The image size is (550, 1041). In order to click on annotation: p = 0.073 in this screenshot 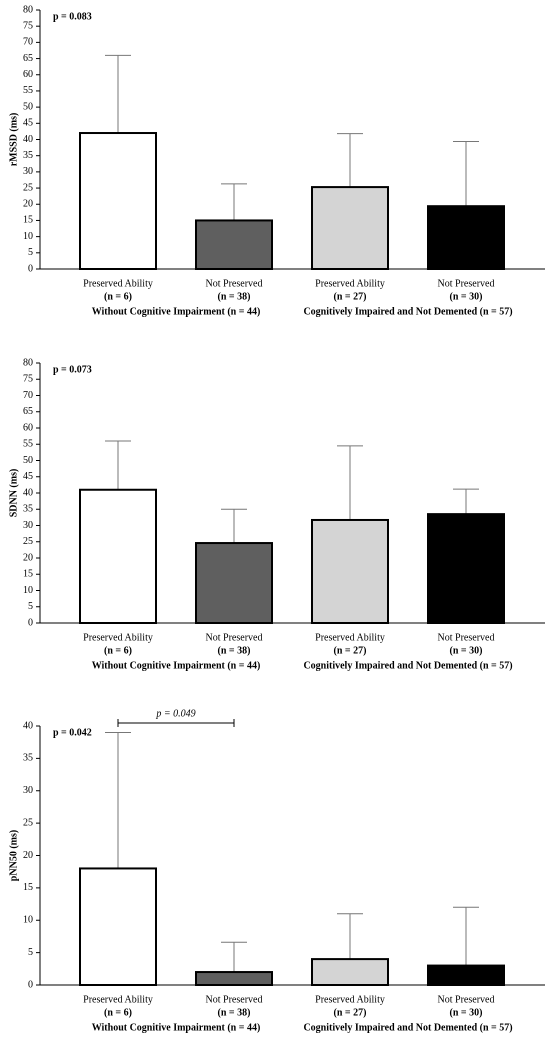, I will do `click(72, 369)`.